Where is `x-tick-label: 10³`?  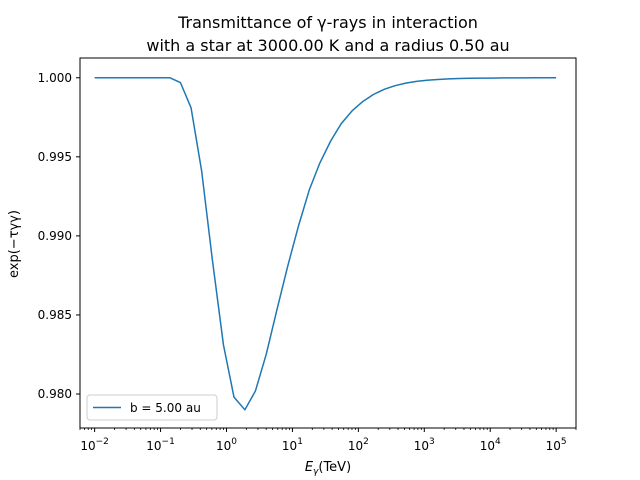 x-tick-label: 10³ is located at coordinates (424, 445).